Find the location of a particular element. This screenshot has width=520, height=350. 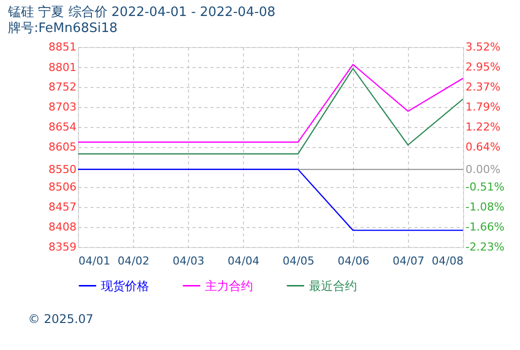

x-tick-label: 04/03 is located at coordinates (188, 261).